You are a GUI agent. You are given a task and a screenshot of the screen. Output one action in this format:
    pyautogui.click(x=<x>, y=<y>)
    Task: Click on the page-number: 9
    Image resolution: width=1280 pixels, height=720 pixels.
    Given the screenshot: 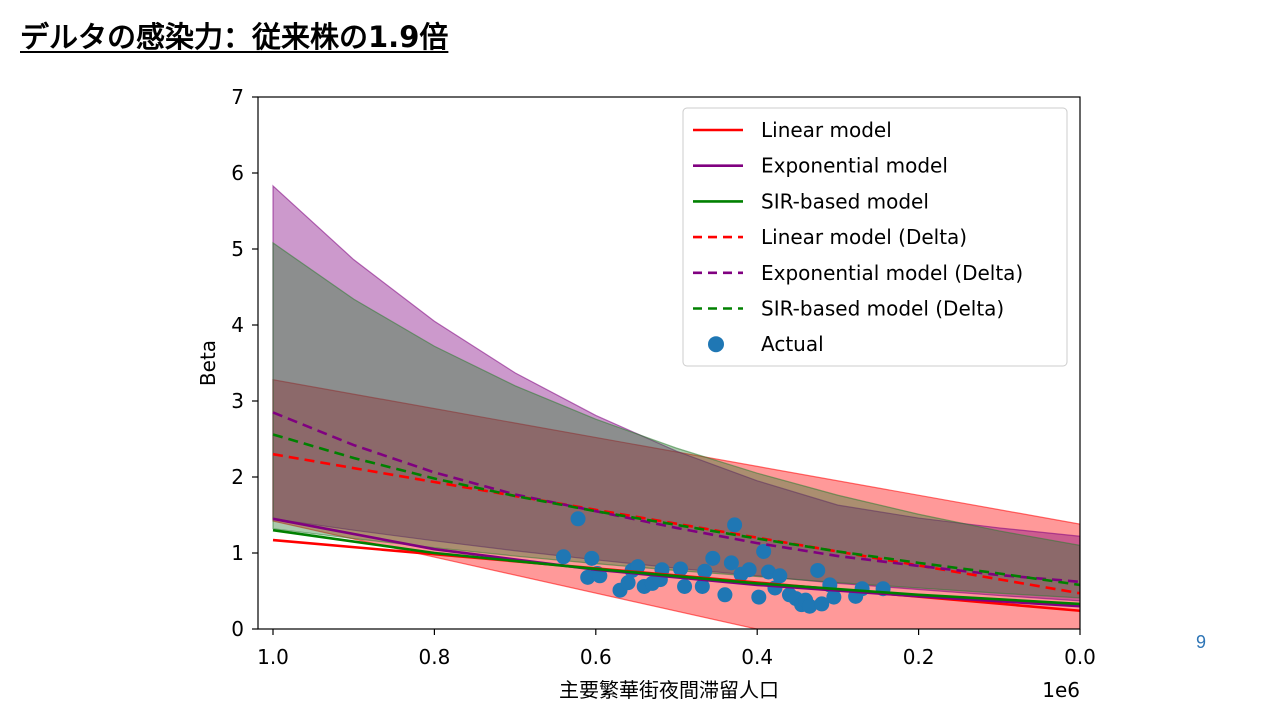 What is the action you would take?
    pyautogui.click(x=1201, y=642)
    